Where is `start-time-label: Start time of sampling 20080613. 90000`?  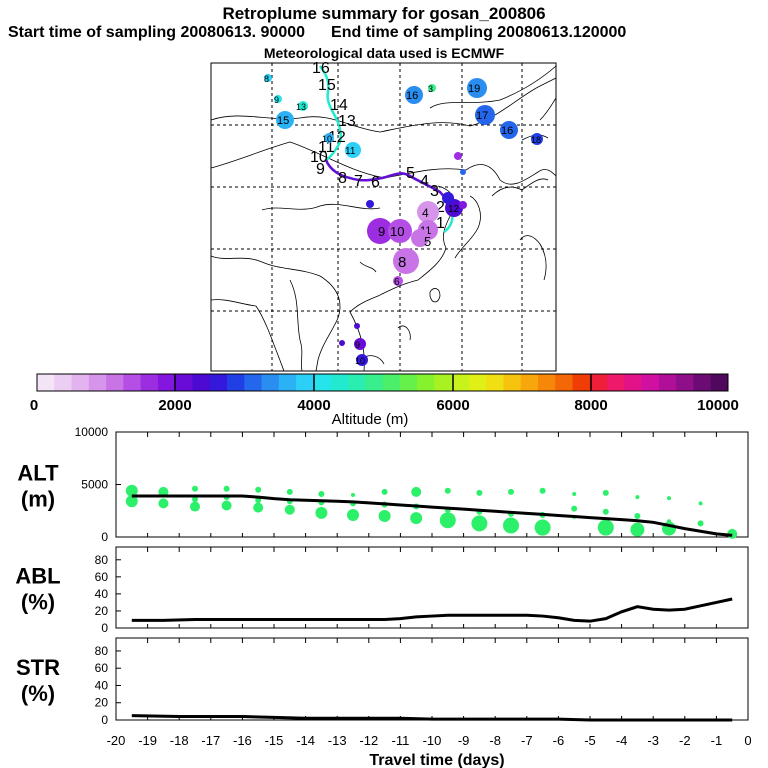 start-time-label: Start time of sampling 20080613. 90000 is located at coordinates (157, 32).